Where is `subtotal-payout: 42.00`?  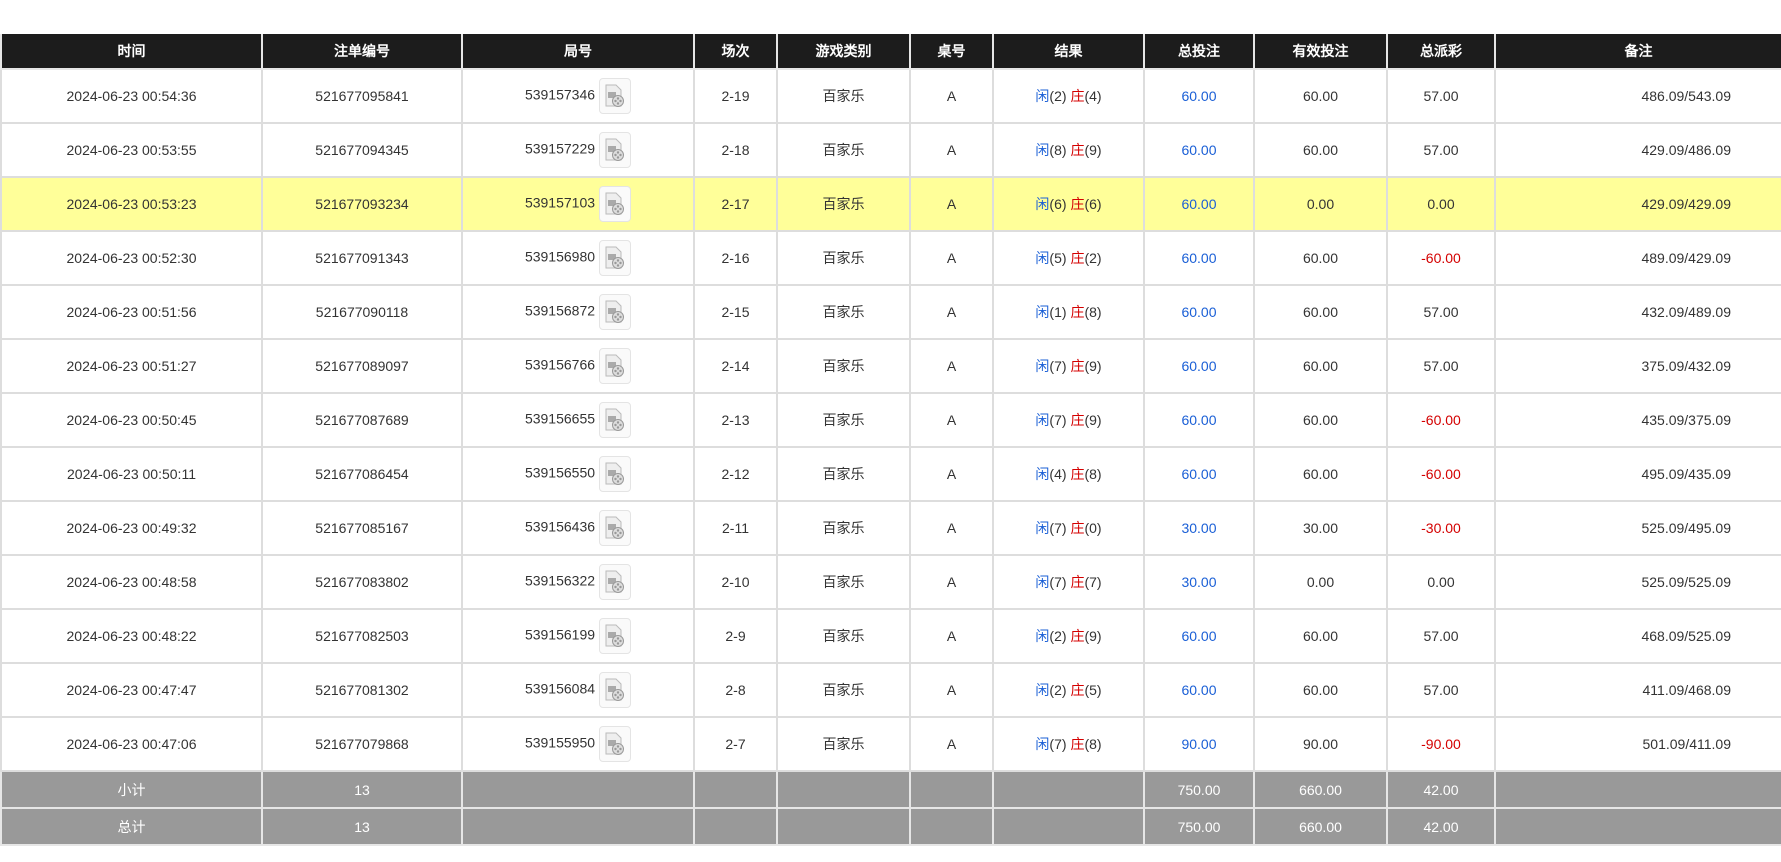
subtotal-payout: 42.00 is located at coordinates (1441, 789).